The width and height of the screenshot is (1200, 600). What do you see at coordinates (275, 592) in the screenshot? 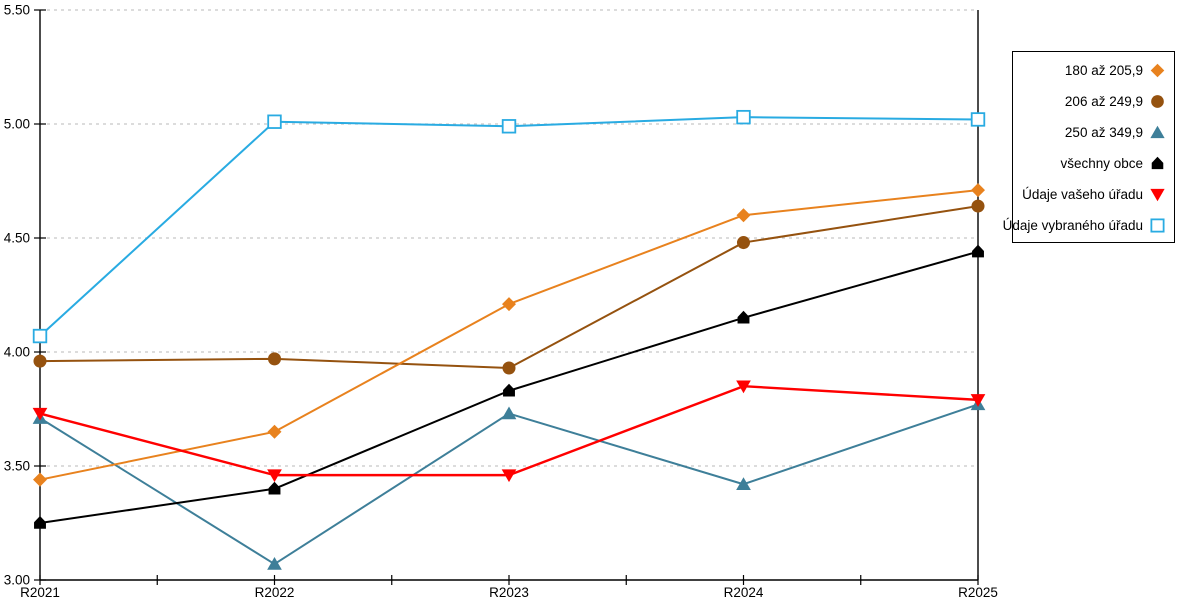
I see `x-tick-label: R2022` at bounding box center [275, 592].